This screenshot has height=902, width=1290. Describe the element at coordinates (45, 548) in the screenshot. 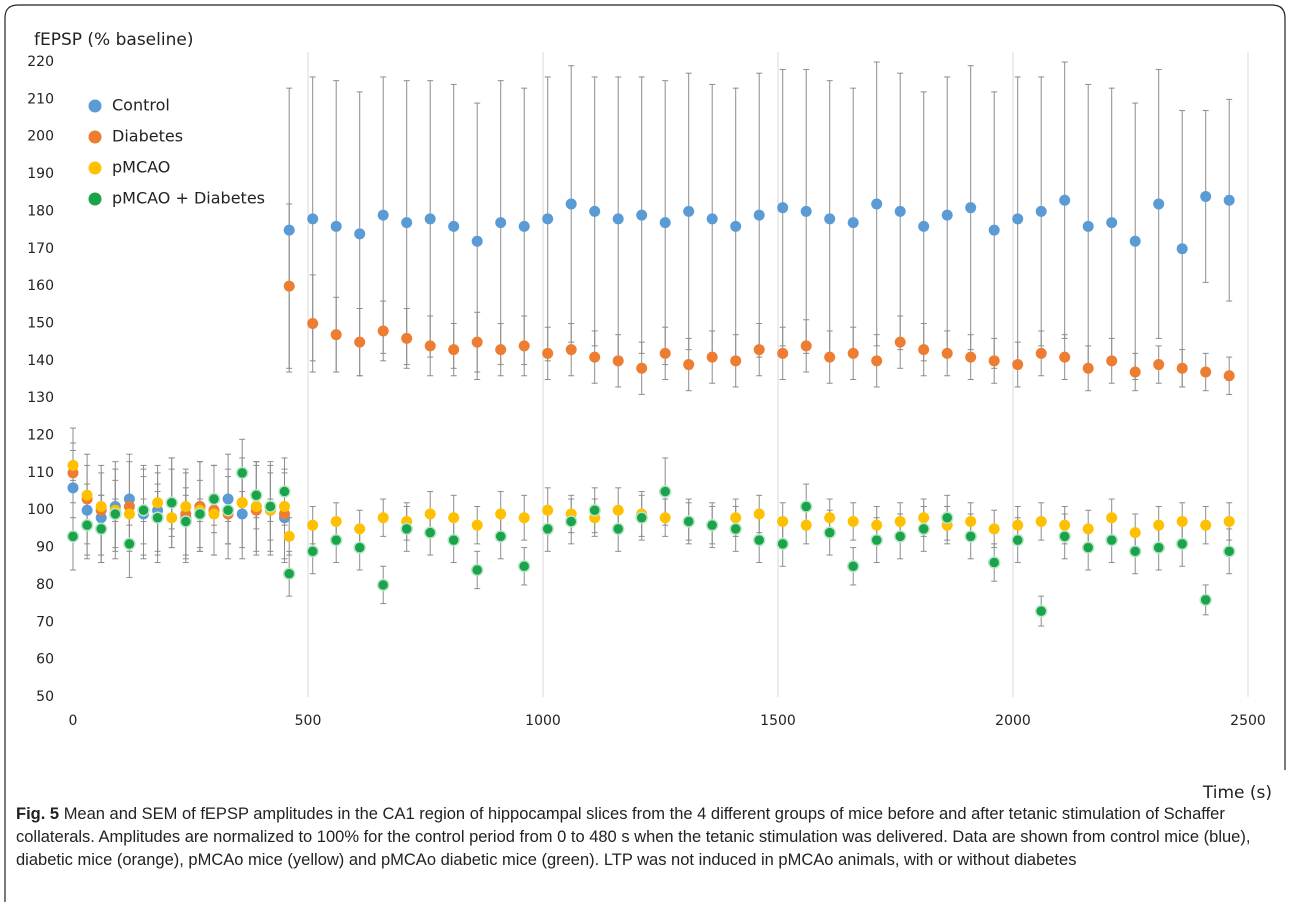

I see `y-tick-label: 90` at that location.